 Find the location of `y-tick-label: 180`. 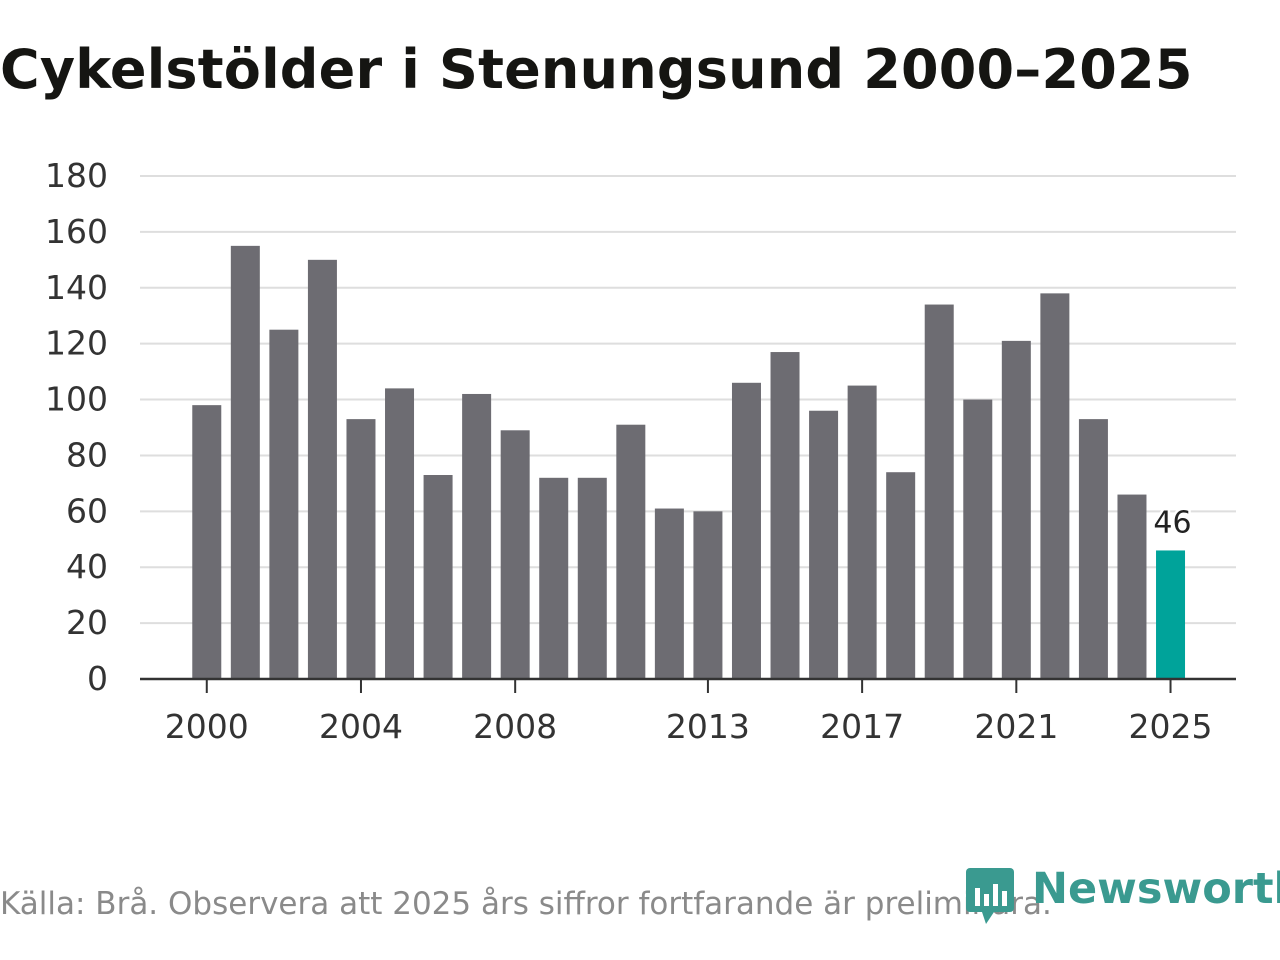

y-tick-label: 180 is located at coordinates (76, 175).